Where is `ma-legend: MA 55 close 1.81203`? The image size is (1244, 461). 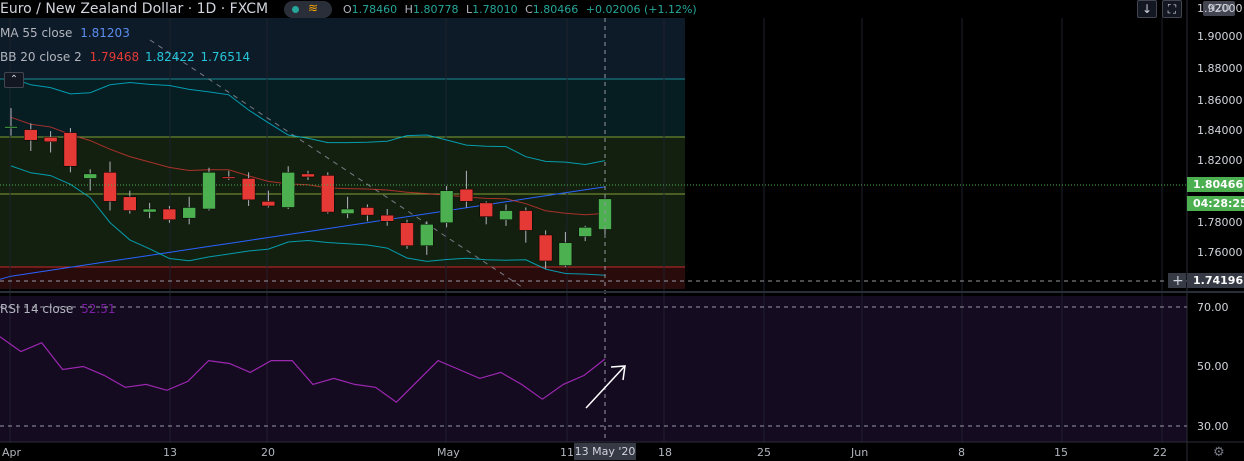 ma-legend: MA 55 close 1.81203 is located at coordinates (65, 33).